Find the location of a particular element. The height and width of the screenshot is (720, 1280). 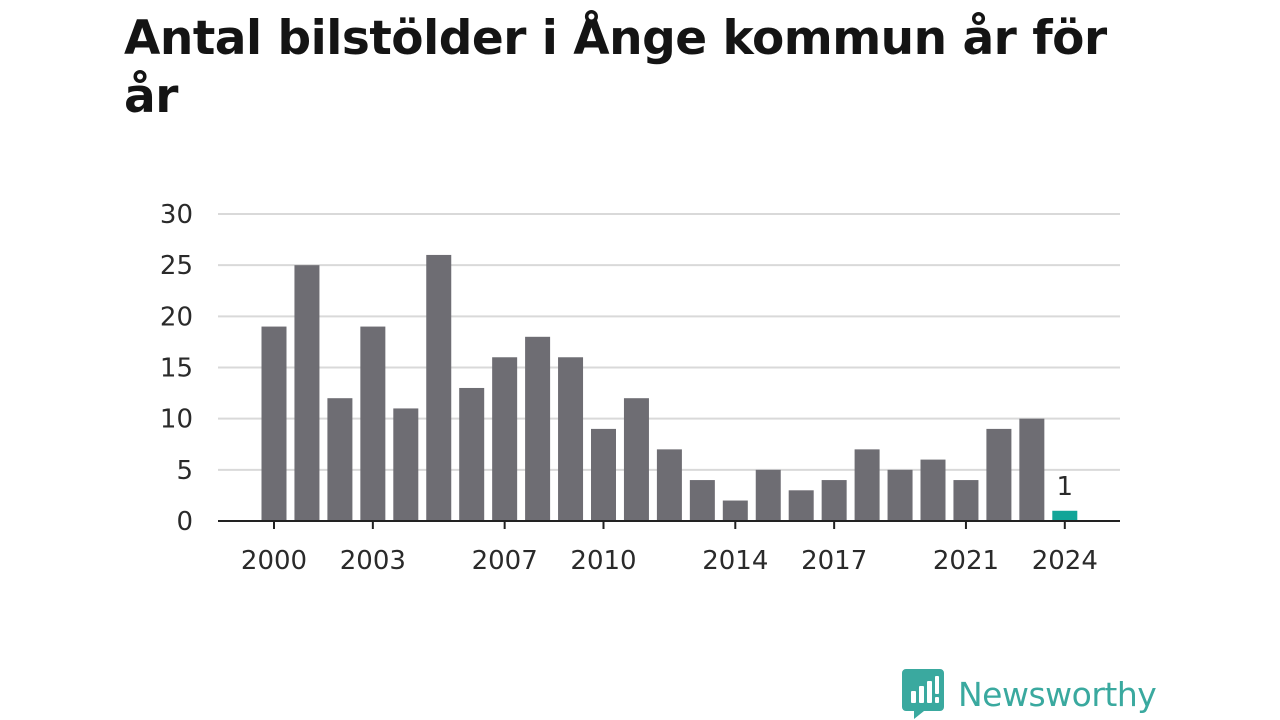

bar-2006 is located at coordinates (472, 454).